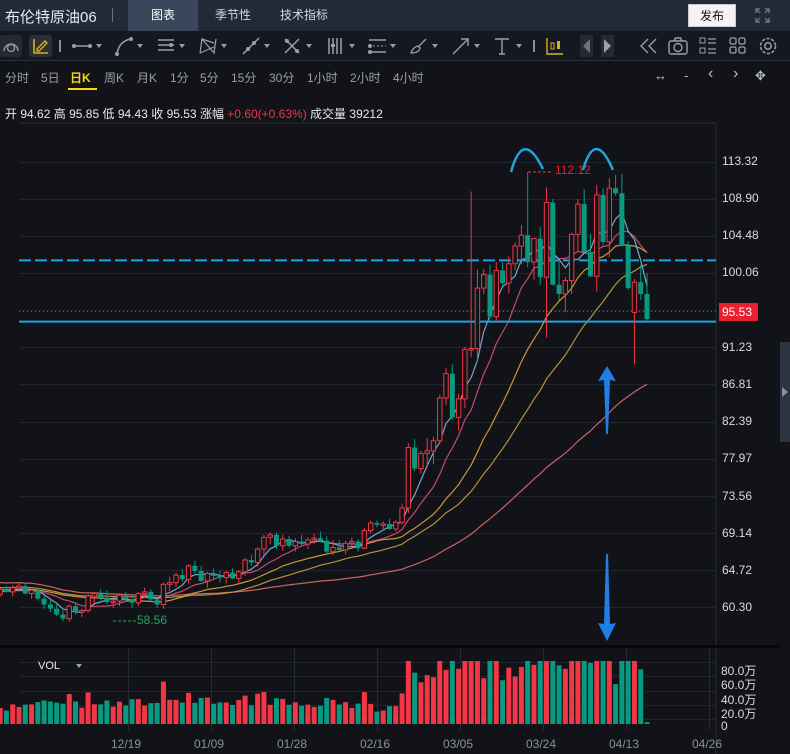  I want to click on low-annotation: 58.56, so click(152, 620).